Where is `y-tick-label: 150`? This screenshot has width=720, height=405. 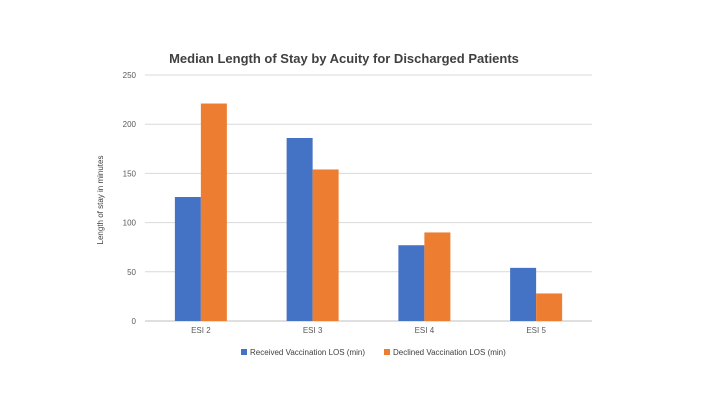 y-tick-label: 150 is located at coordinates (130, 173).